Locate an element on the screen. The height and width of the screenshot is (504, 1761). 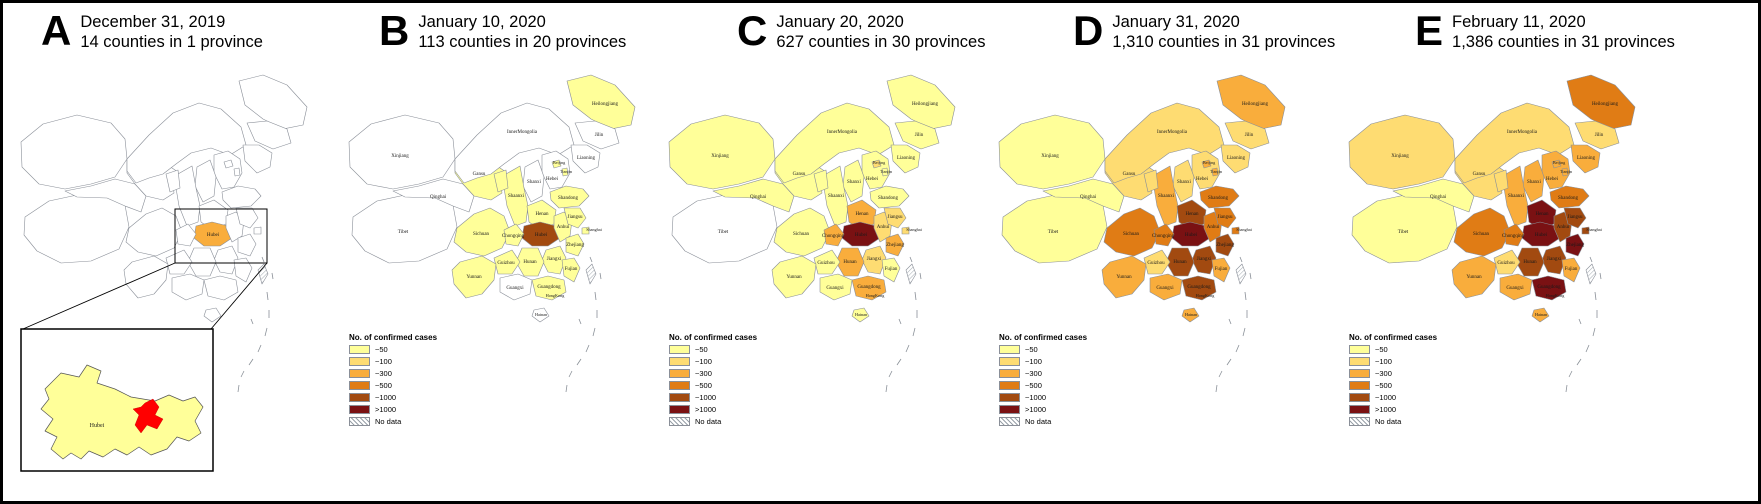
province-label: Heilongjiang is located at coordinates (1605, 104).